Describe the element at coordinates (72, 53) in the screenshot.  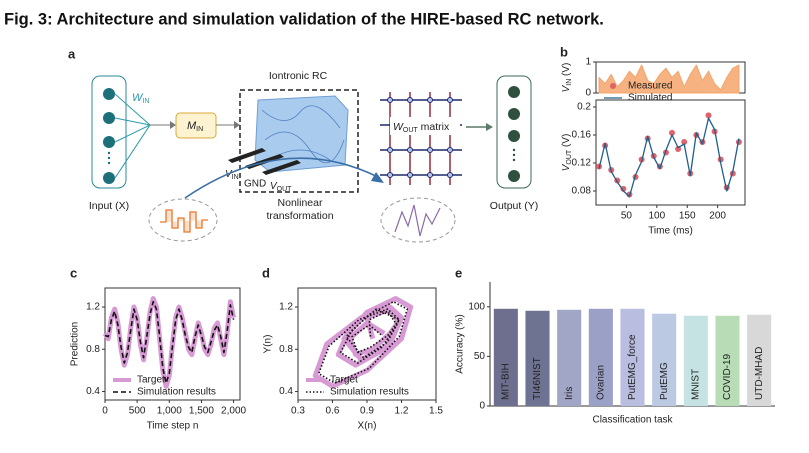
I see `panel-label: a` at that location.